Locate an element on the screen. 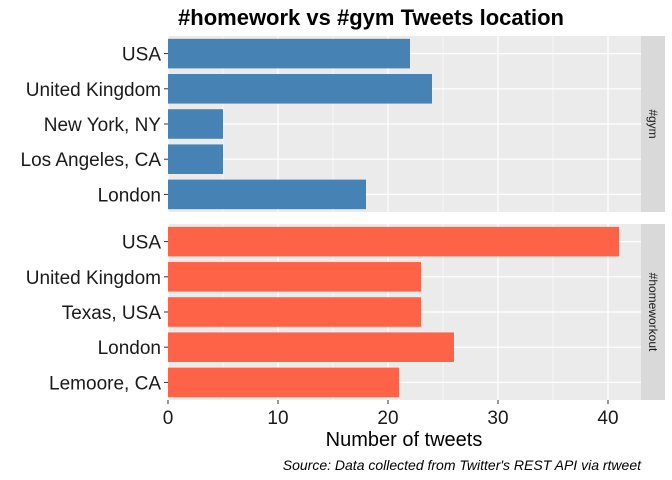  chart-title: #homework vs #gym Tweets location is located at coordinates (371, 17).